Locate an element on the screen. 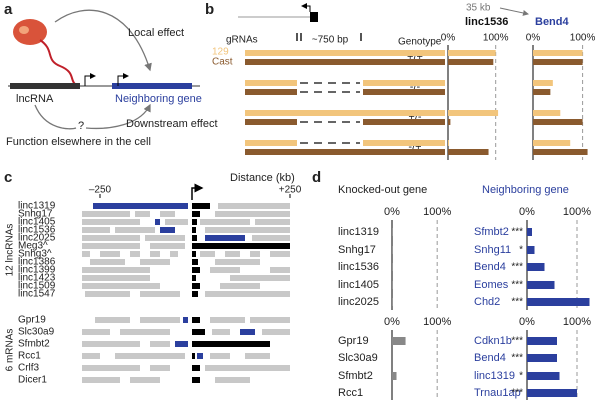  panel-label: a is located at coordinates (8, 9).